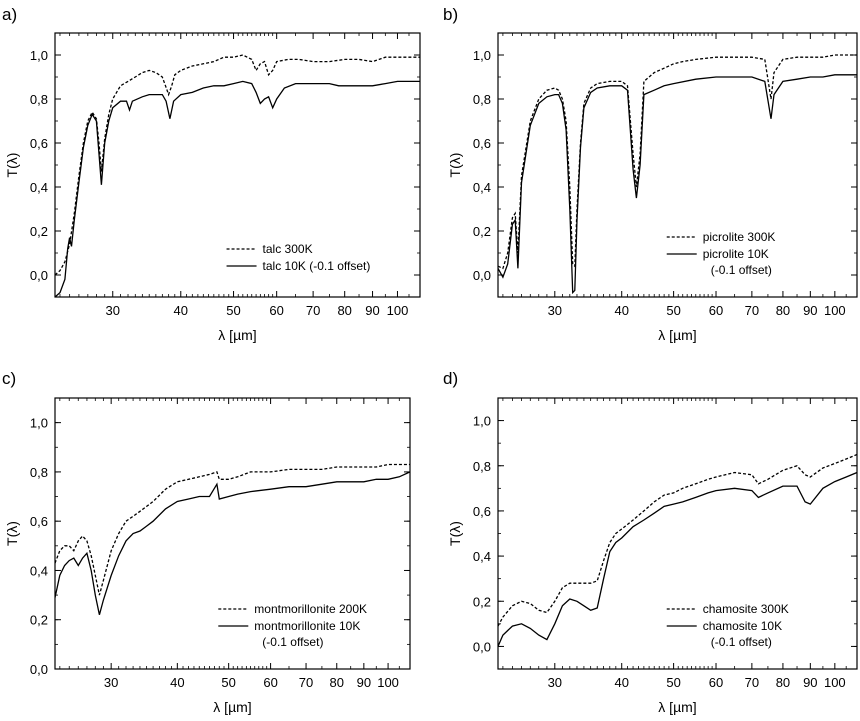 The image size is (860, 721). Describe the element at coordinates (288, 249) in the screenshot. I see `legend-entry: talc 300K` at that location.